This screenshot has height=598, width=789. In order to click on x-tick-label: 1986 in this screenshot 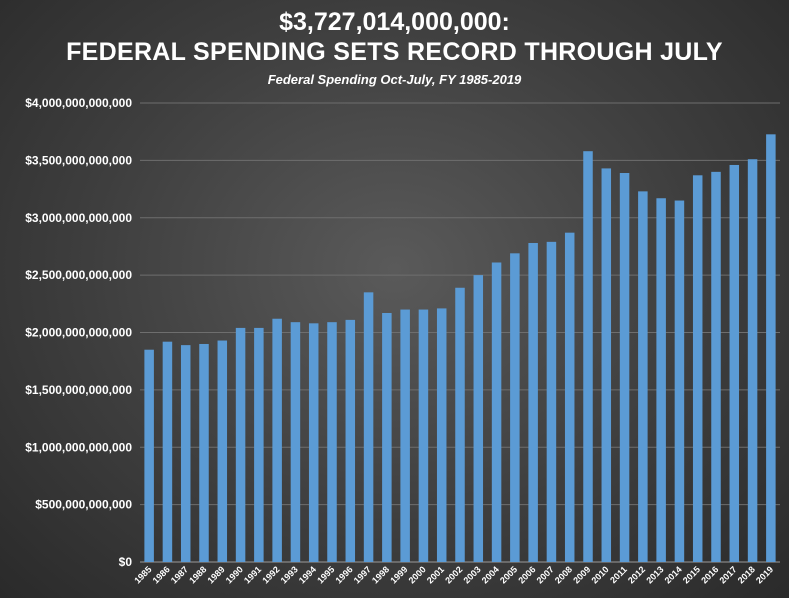, I will do `click(161, 574)`.